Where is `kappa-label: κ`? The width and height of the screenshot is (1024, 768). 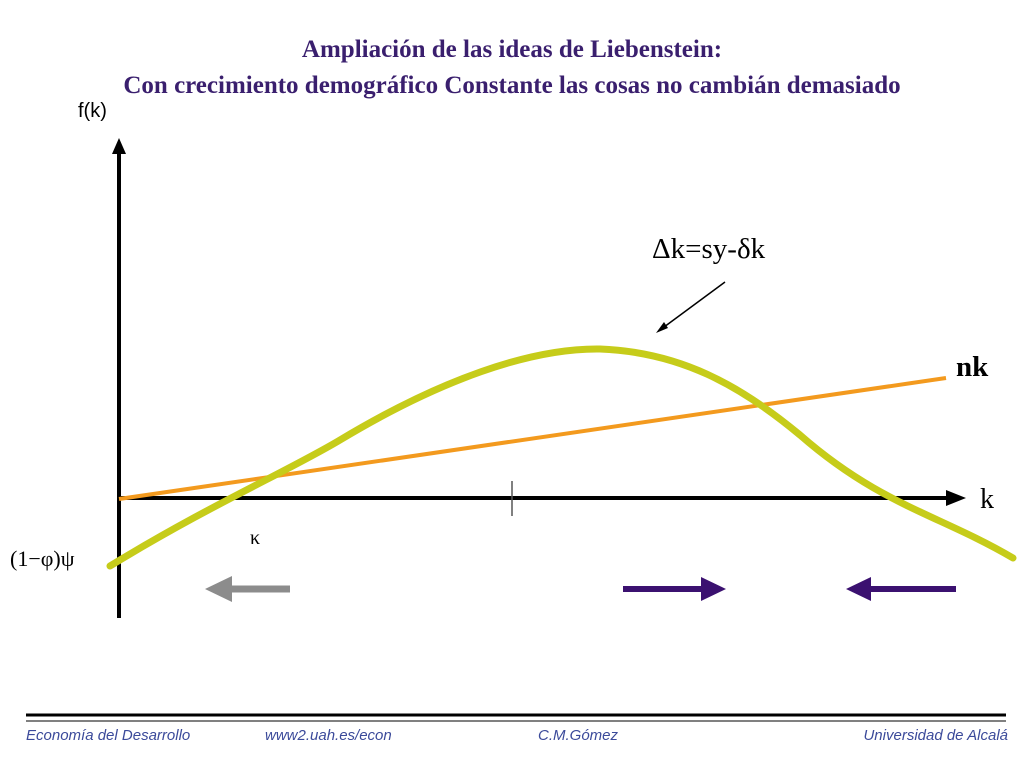
kappa-label: κ is located at coordinates (255, 538).